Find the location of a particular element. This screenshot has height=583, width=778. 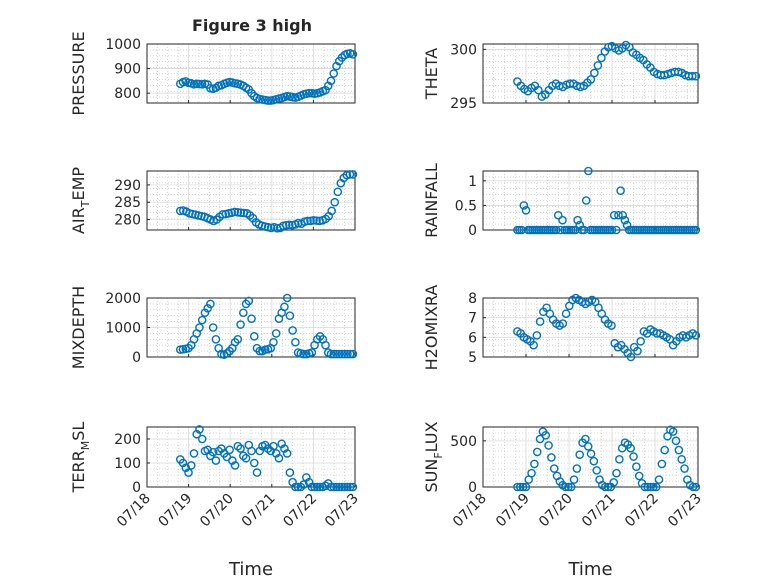

mixdepth-ylabel: MIXDEPTH is located at coordinates (78, 327).